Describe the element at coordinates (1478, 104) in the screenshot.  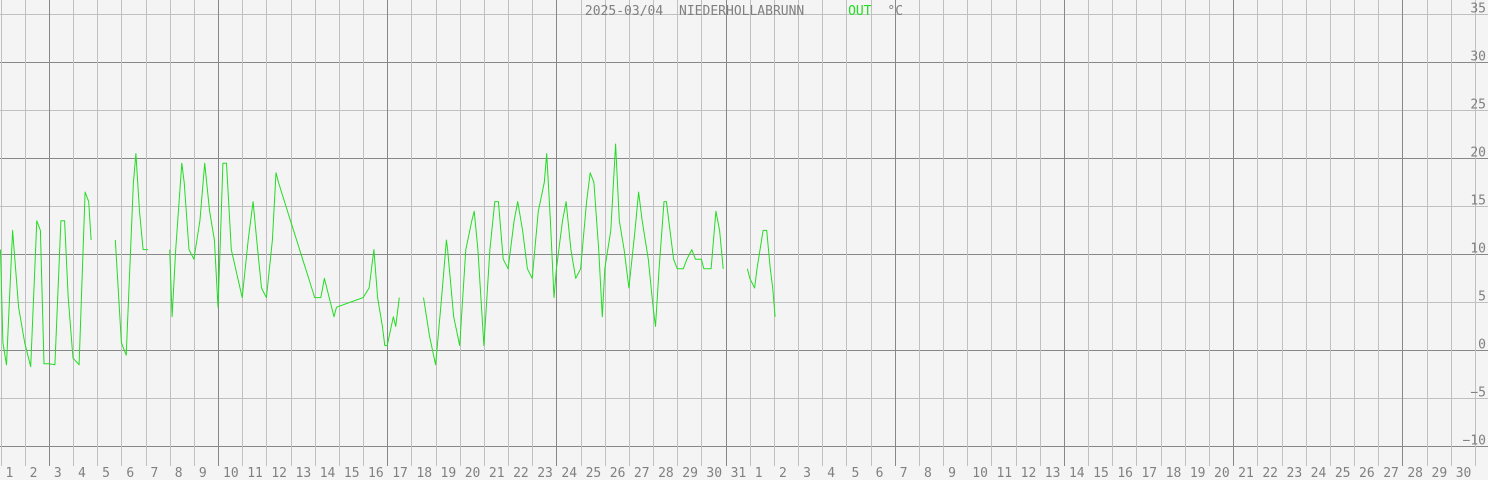
I see `y-tick-label: 25` at that location.